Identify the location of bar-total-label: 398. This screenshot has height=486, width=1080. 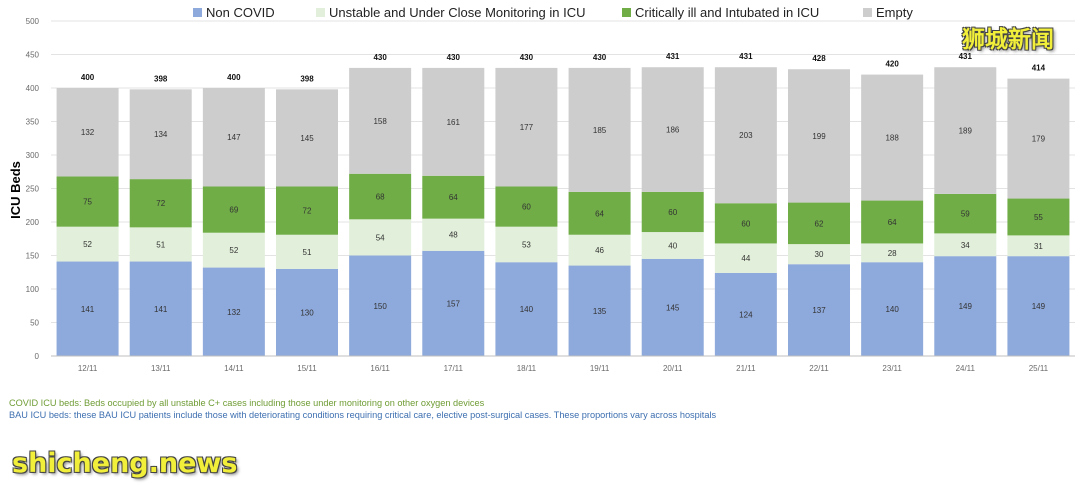
(307, 78).